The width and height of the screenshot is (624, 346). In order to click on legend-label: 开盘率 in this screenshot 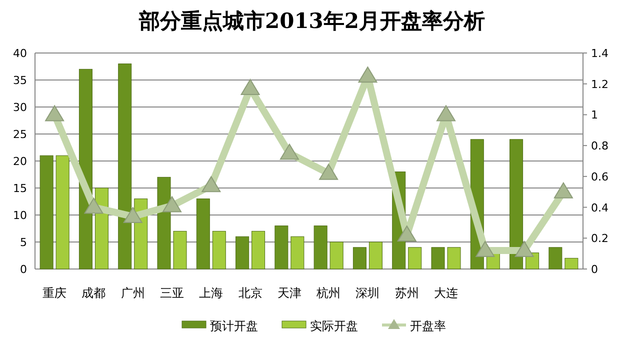, I will do `click(428, 326)`.